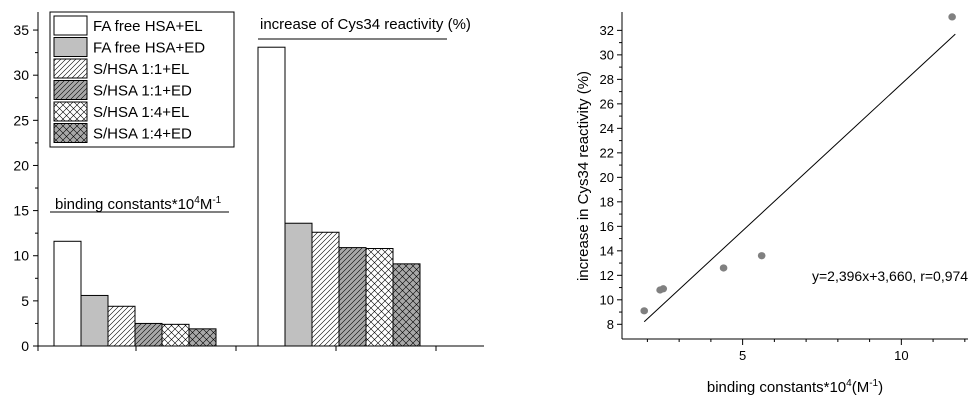 This screenshot has width=977, height=401. I want to click on scatter-y-tick-label: 10, so click(607, 299).